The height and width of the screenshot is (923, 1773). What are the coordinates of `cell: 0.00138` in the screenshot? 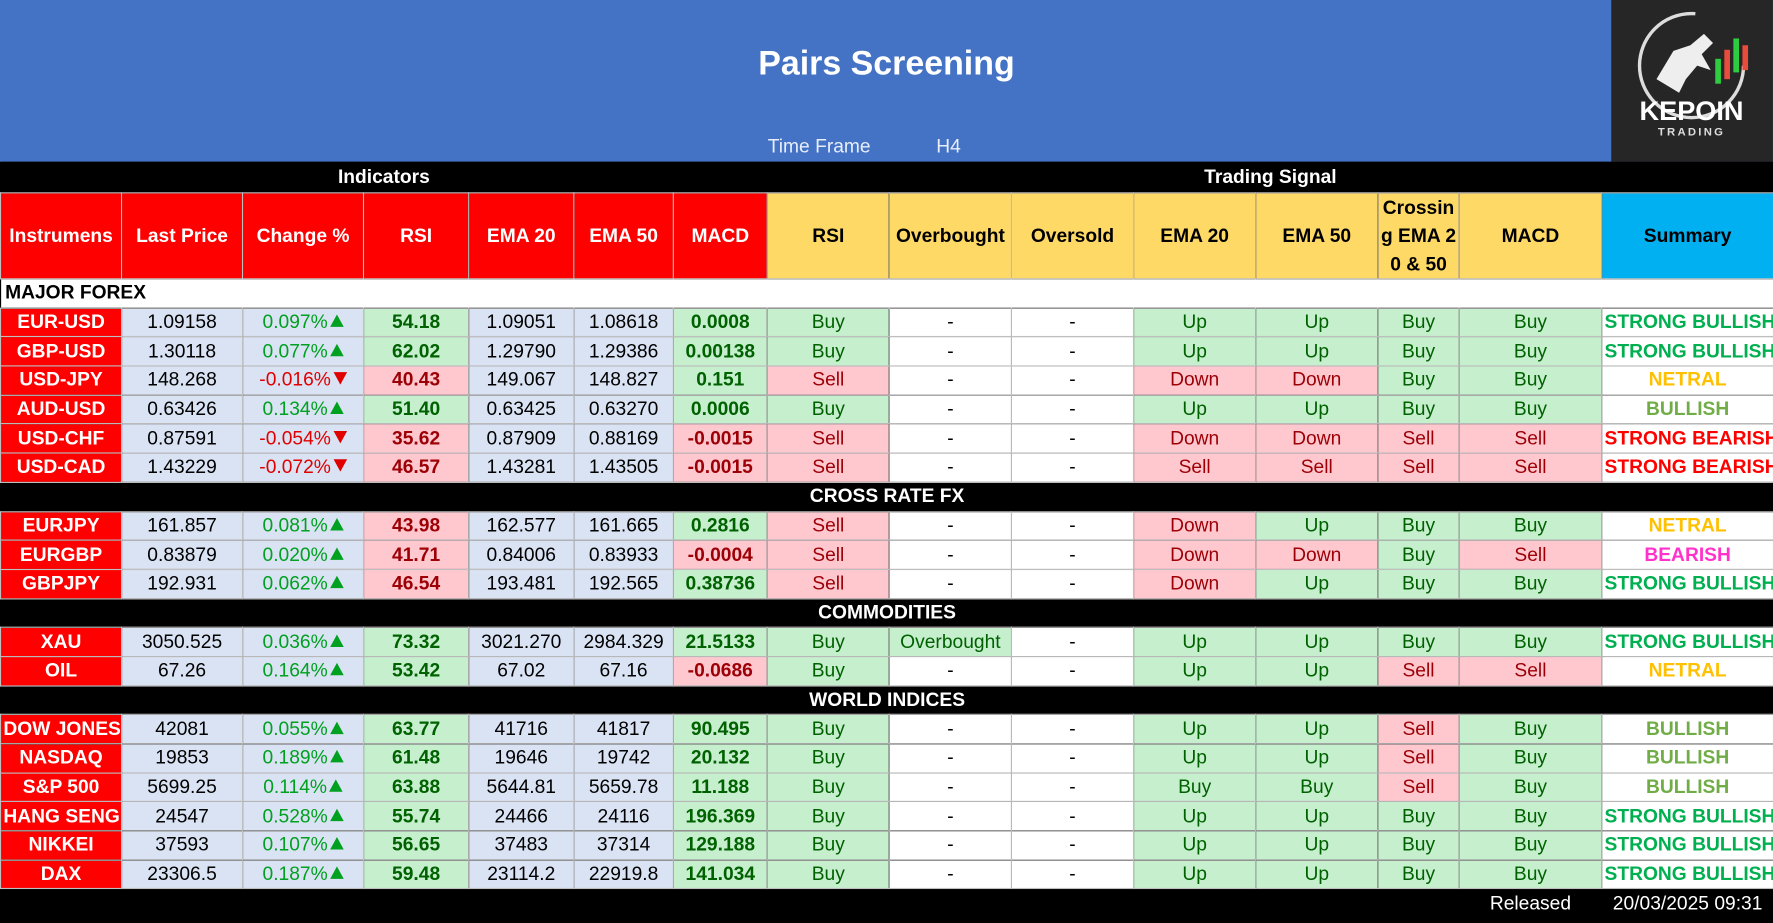 It's located at (720, 351).